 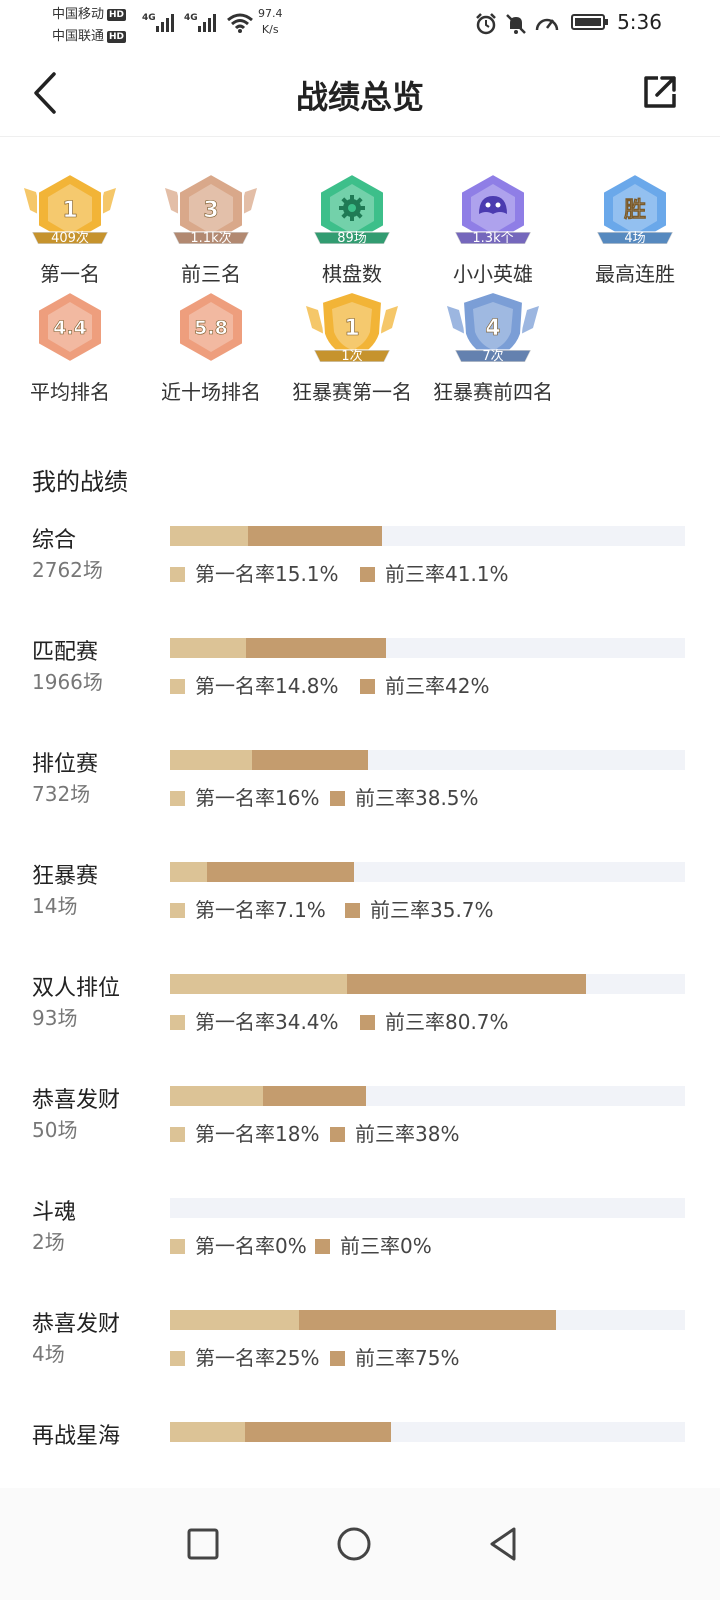 I want to click on home-button, so click(x=354, y=1544).